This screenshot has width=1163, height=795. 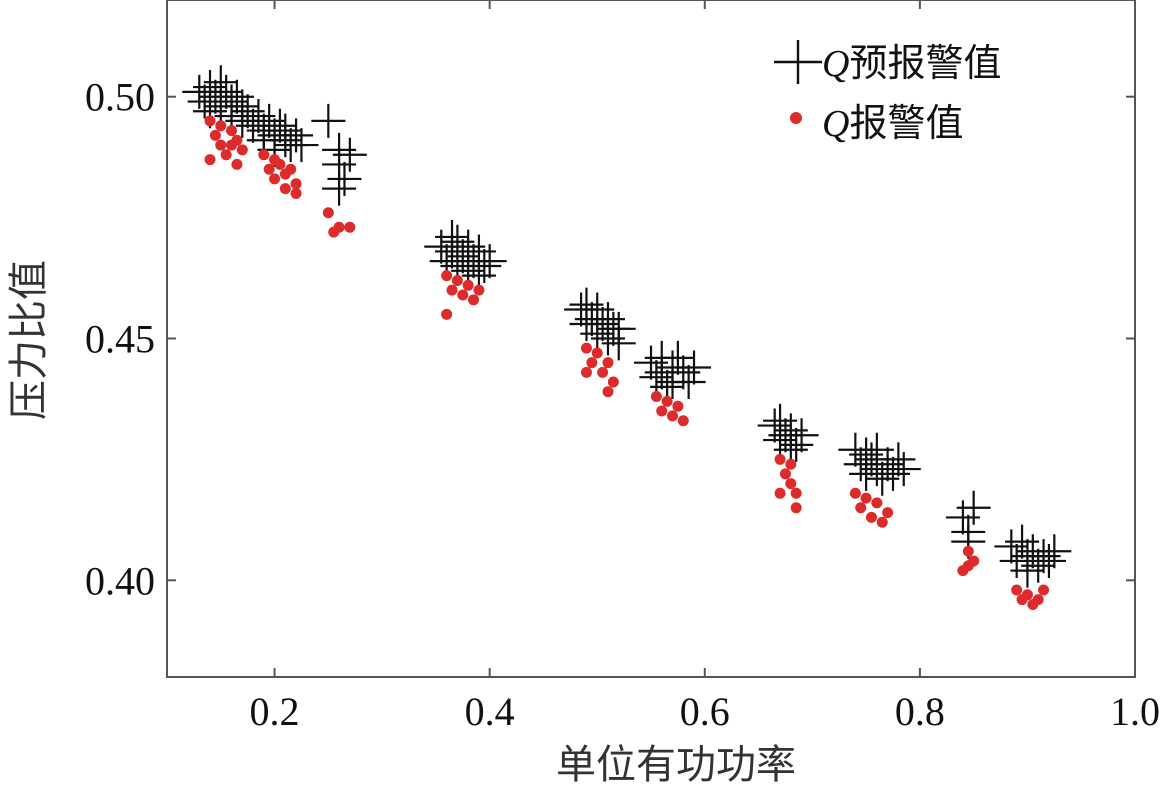 What do you see at coordinates (906, 123) in the screenshot?
I see `legend-text-alarm: 报警值` at bounding box center [906, 123].